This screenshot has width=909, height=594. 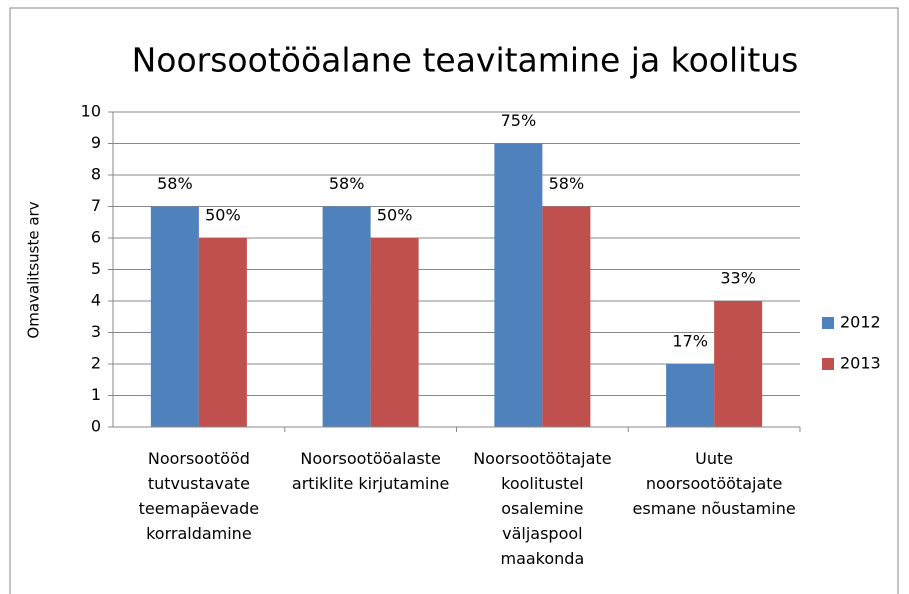 I want to click on y-tick-label: 1, so click(x=96, y=394).